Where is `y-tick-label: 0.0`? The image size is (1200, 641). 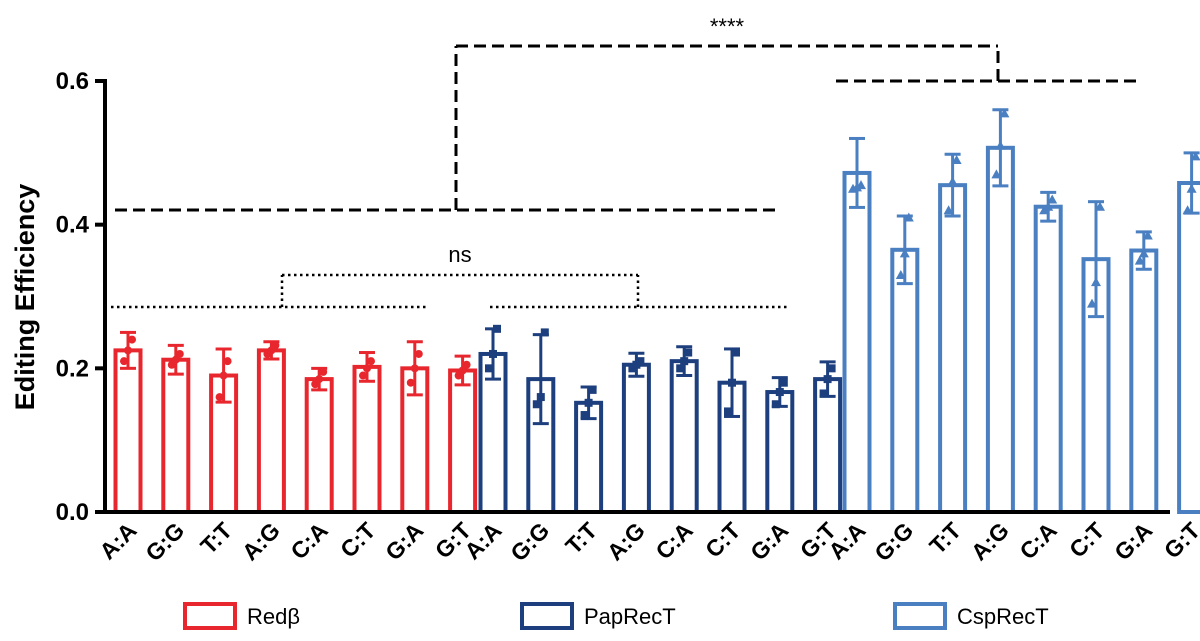
y-tick-label: 0.0 is located at coordinates (72, 512).